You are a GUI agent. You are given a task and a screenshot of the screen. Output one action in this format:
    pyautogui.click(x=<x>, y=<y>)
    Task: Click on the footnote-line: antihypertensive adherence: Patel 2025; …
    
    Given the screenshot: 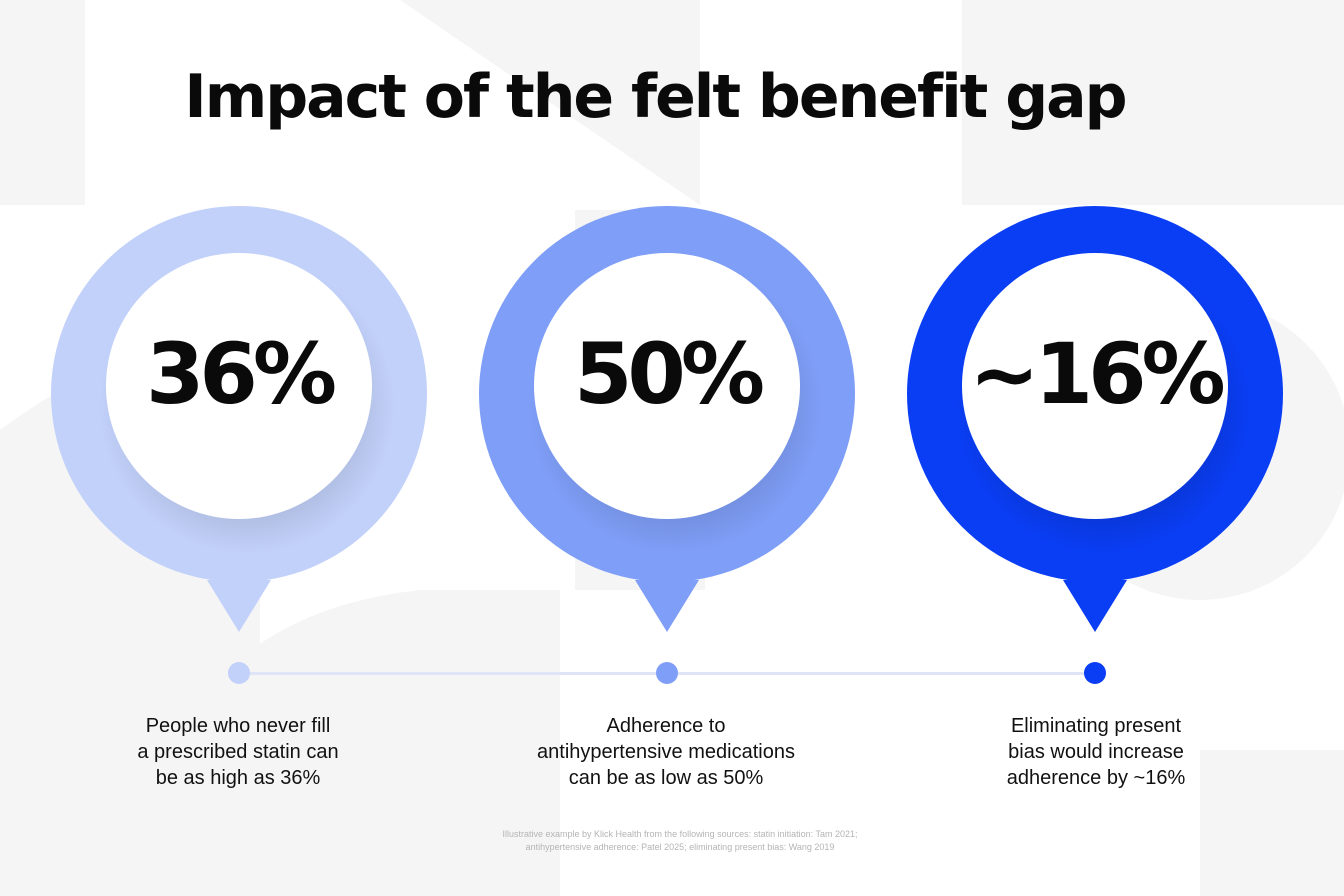 What is the action you would take?
    pyautogui.click(x=680, y=847)
    